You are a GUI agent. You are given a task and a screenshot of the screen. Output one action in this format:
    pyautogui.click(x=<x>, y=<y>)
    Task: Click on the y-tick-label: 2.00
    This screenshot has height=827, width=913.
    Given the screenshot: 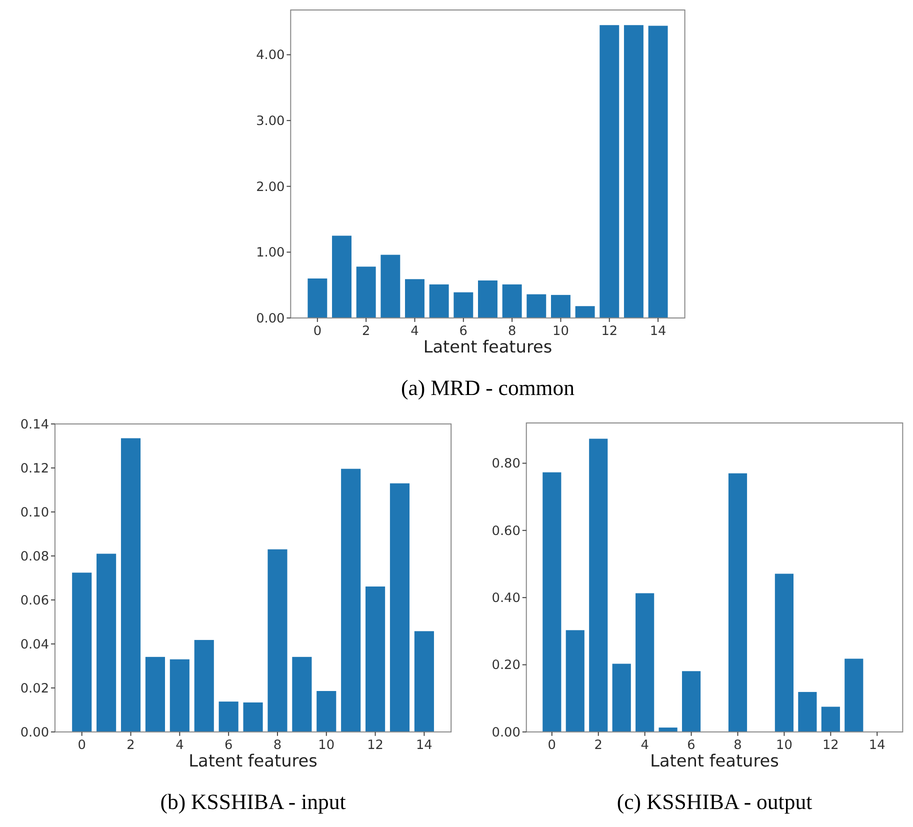 What is the action you would take?
    pyautogui.click(x=270, y=187)
    